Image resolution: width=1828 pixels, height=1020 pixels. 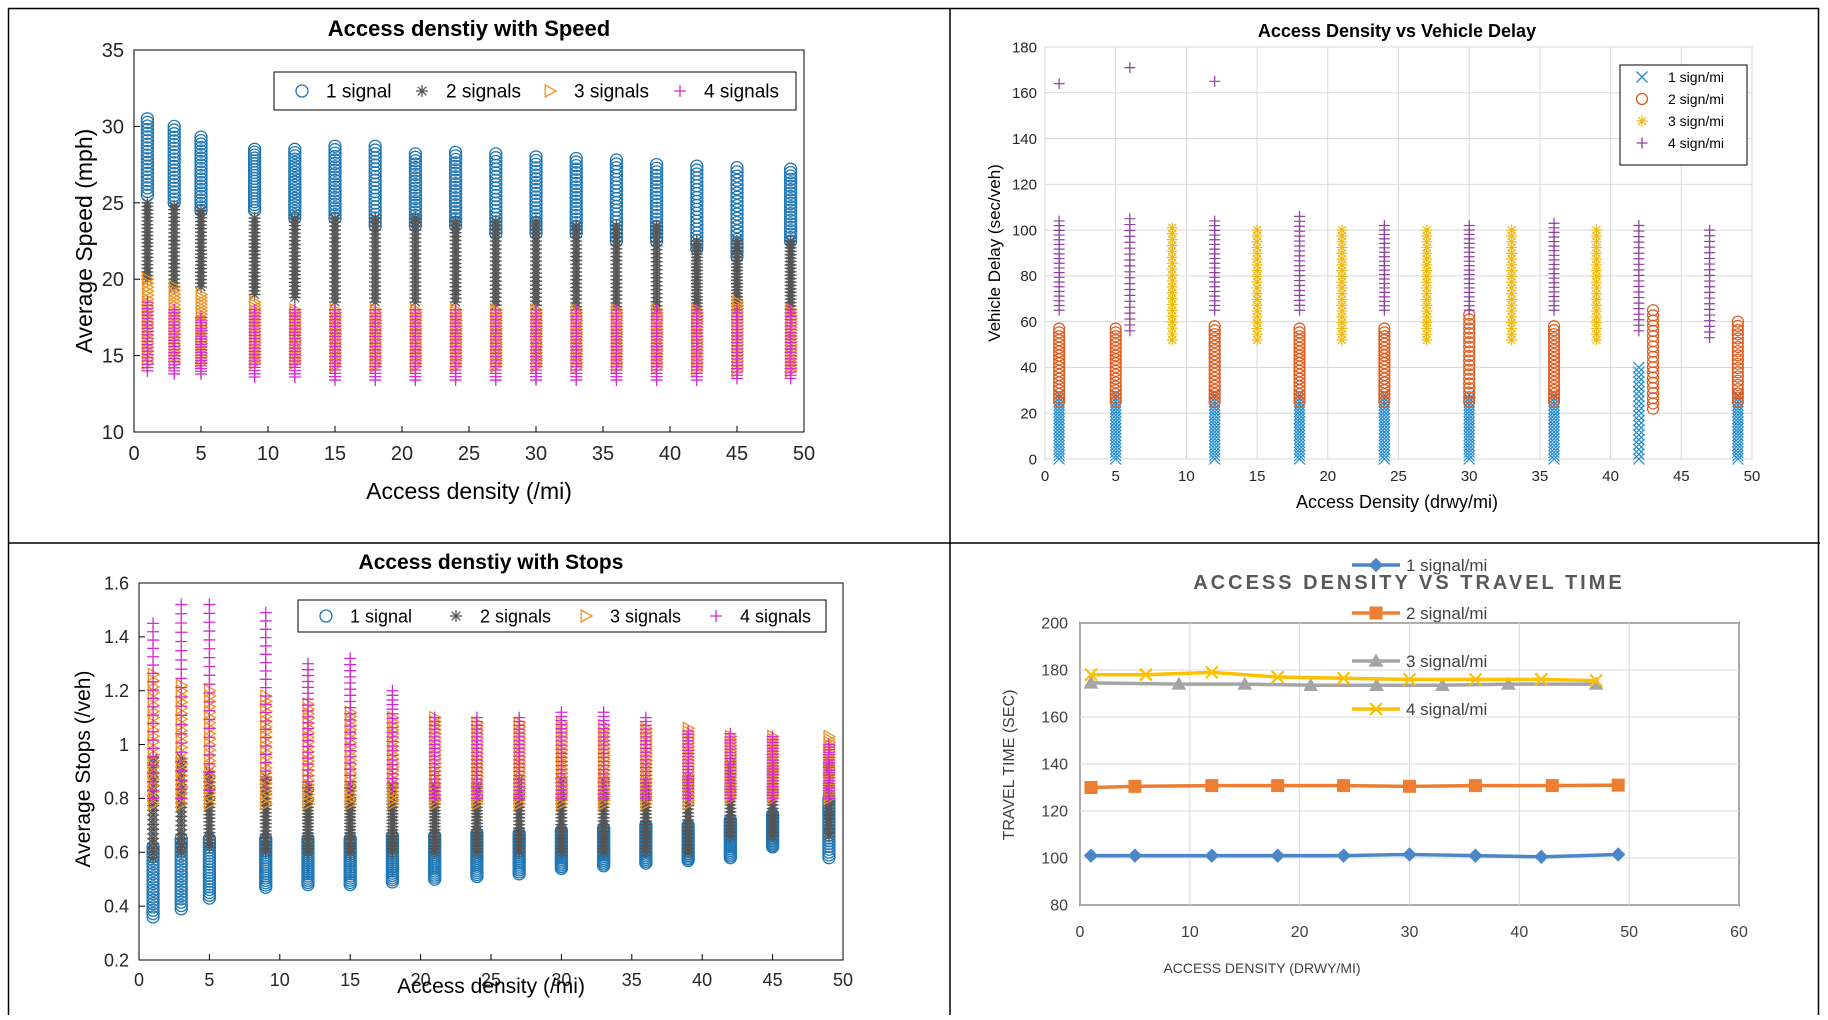 I want to click on y-tick-label: 35, so click(x=113, y=51).